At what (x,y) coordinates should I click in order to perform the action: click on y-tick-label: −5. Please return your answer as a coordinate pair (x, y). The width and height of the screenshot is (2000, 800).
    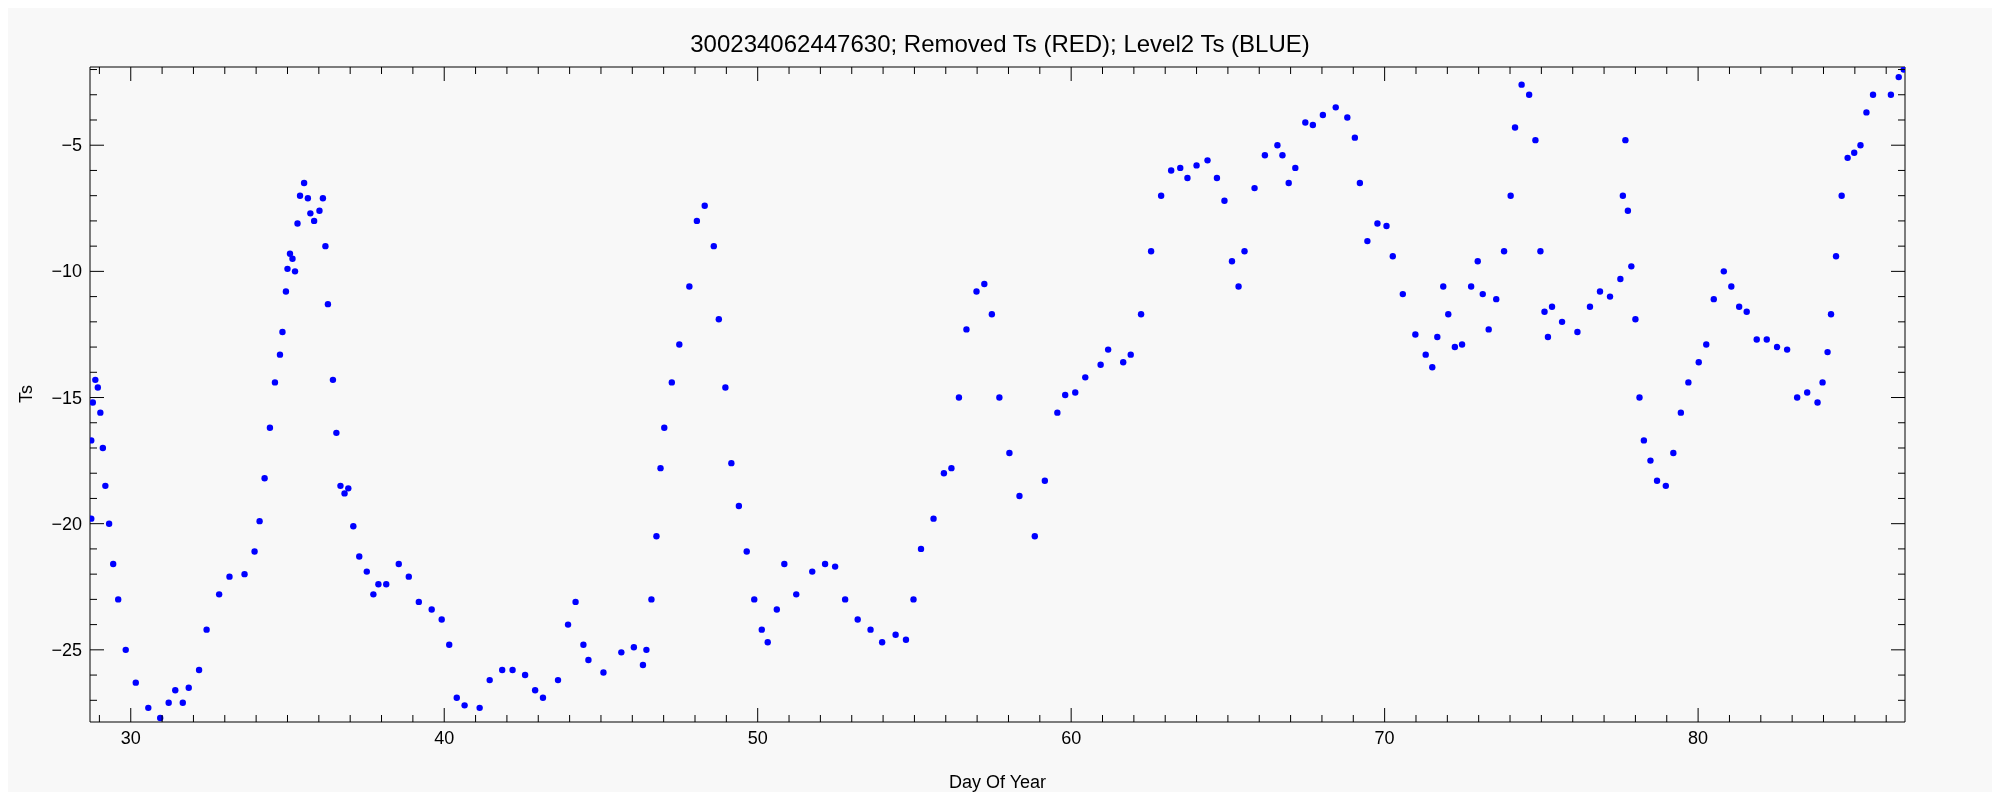
    Looking at the image, I should click on (71, 145).